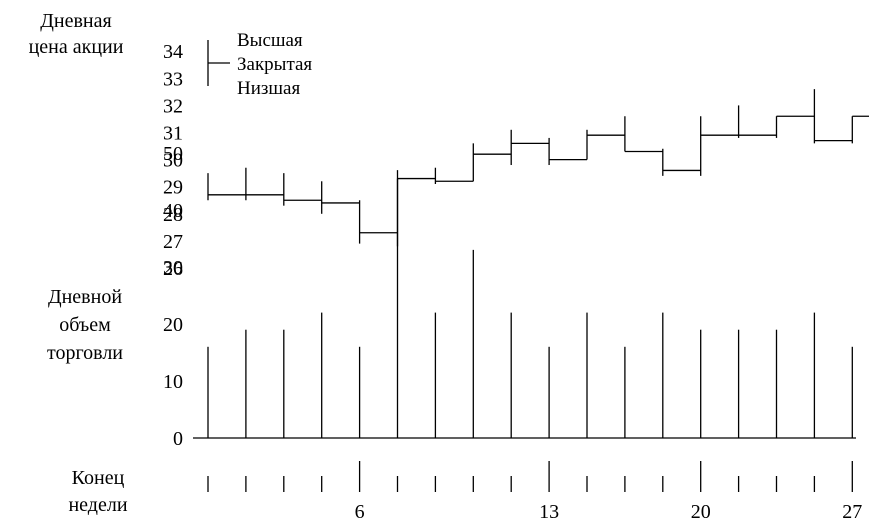  I want to click on xaxis-label: Конец недели, so click(97, 491).